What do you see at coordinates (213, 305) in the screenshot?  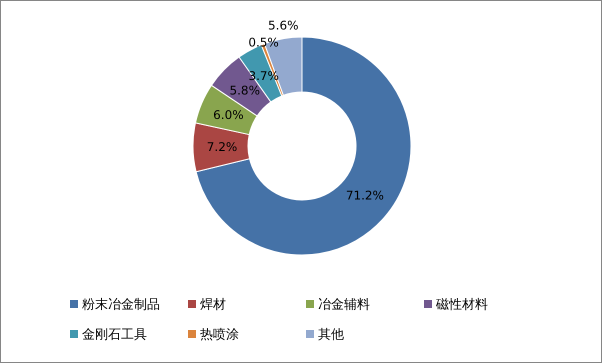 I see `legend-label: 焊材` at bounding box center [213, 305].